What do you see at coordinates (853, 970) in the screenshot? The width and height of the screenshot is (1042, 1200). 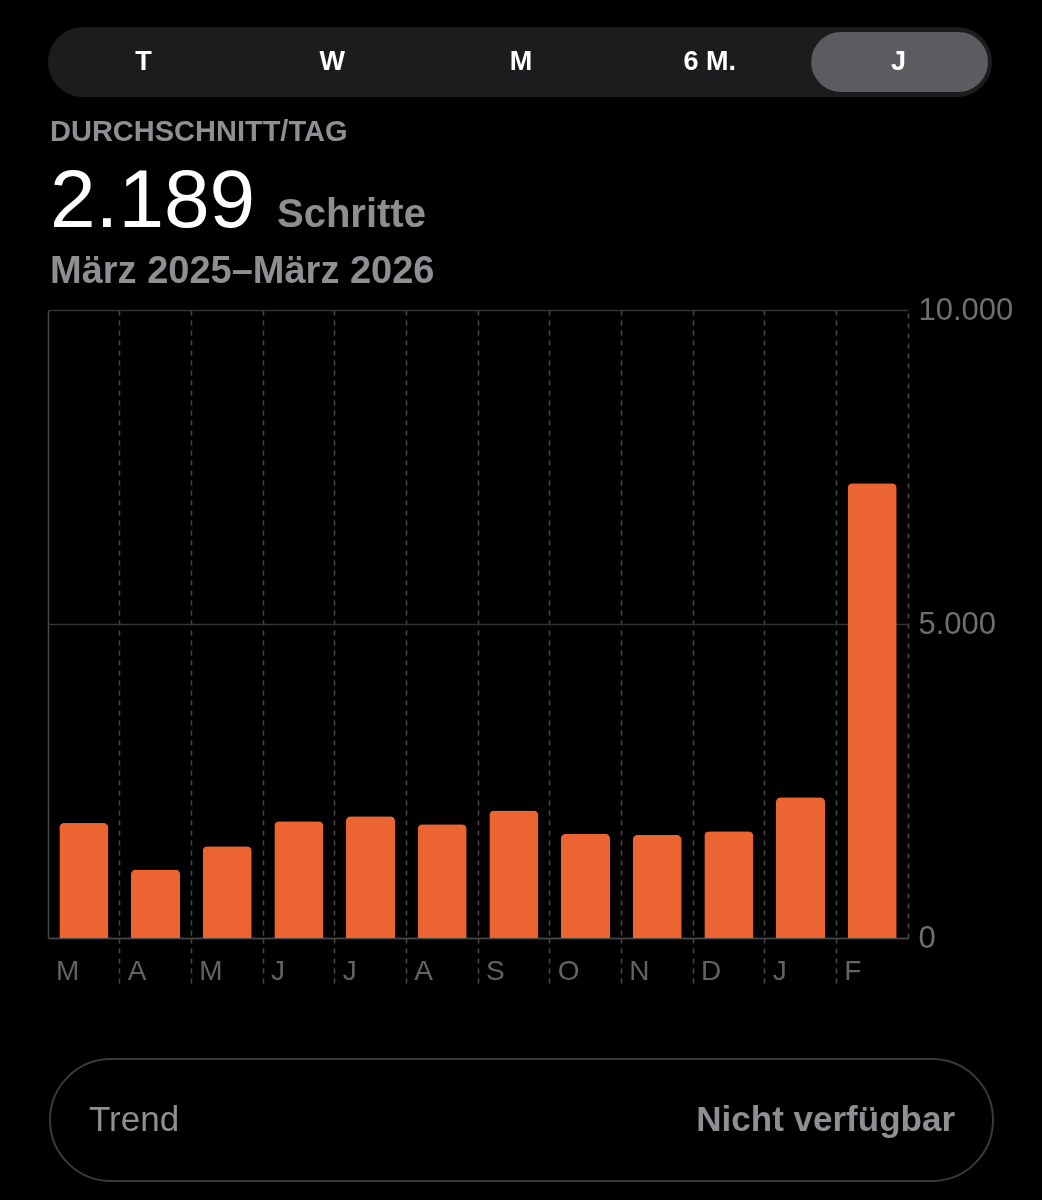 I see `x-tick-label: F` at bounding box center [853, 970].